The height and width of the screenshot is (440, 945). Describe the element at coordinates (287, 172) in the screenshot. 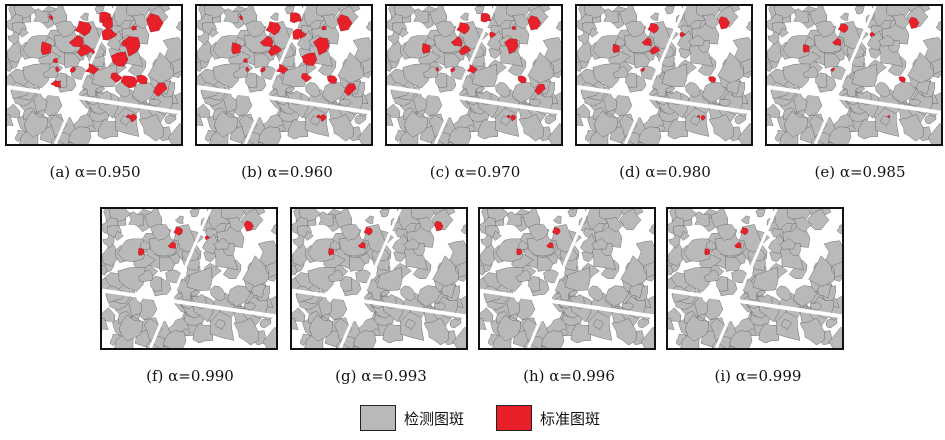

I see `caption-b: (b) α=0.960` at that location.